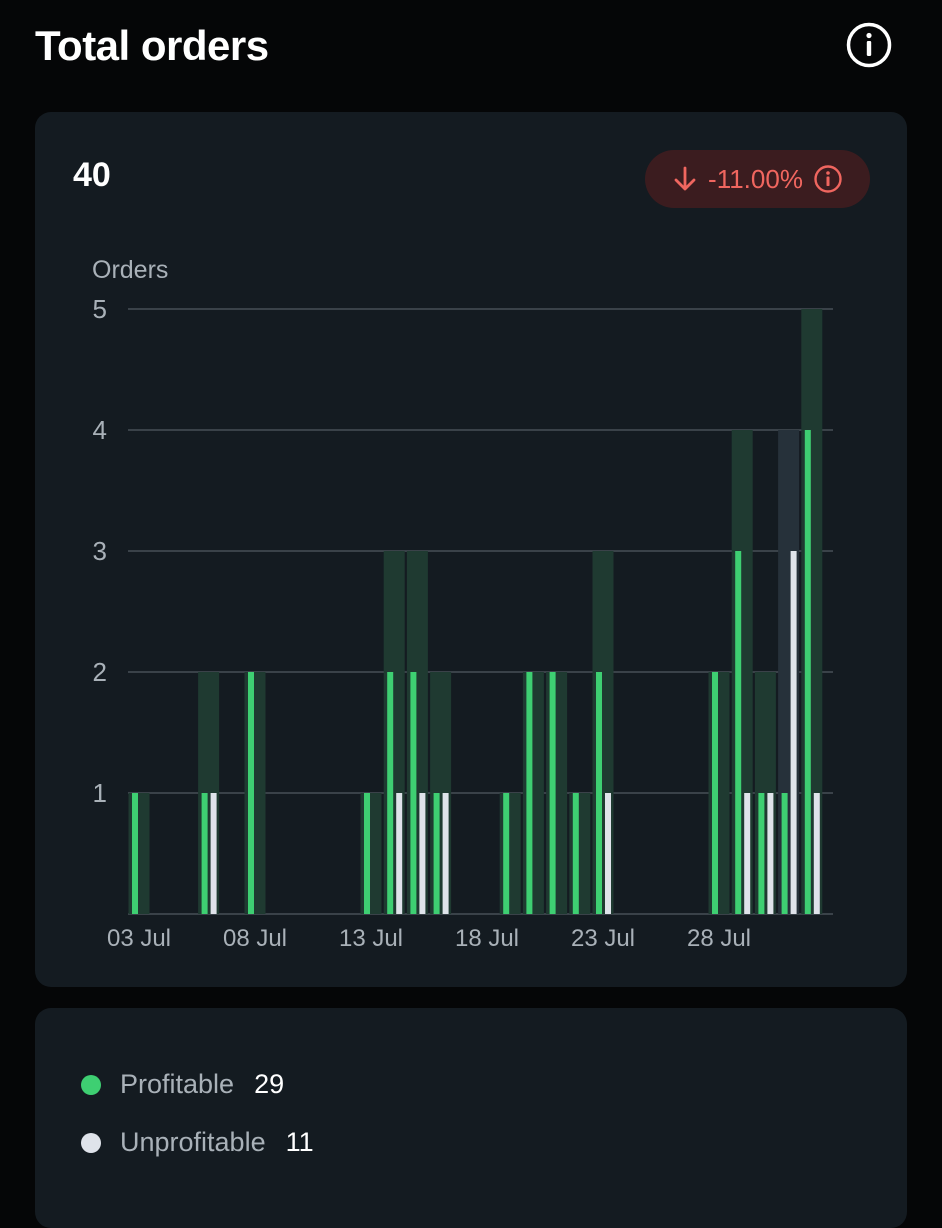  I want to click on legend-count: 29, so click(269, 1084).